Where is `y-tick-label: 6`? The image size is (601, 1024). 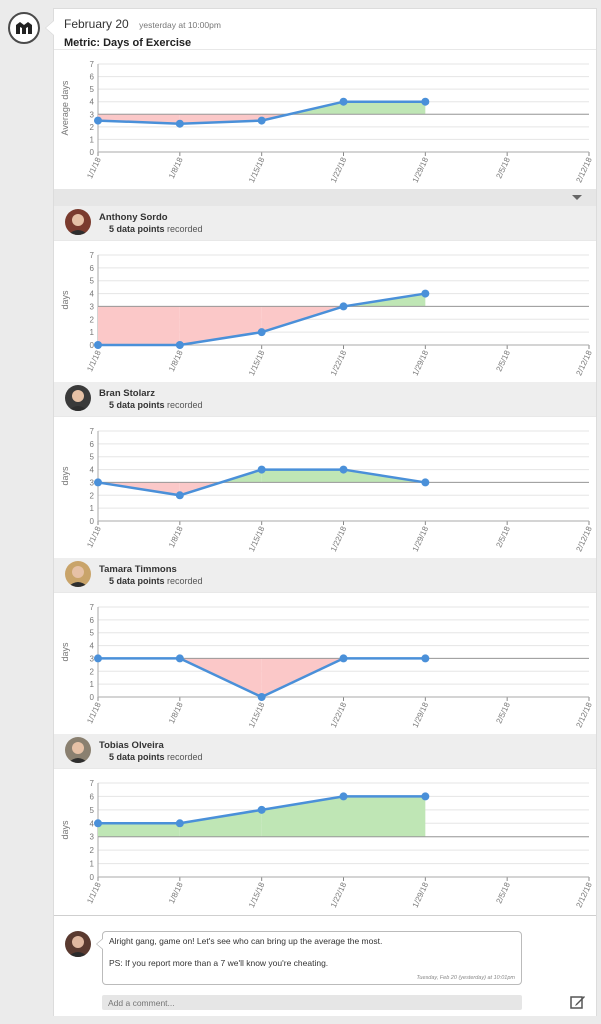 y-tick-label: 6 is located at coordinates (92, 796).